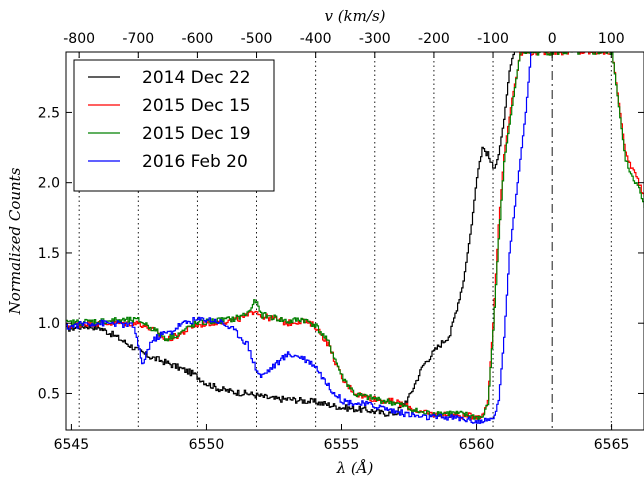 This screenshot has height=481, width=644. Describe the element at coordinates (79, 39) in the screenshot. I see `top-axis-tick-label: -800` at that location.